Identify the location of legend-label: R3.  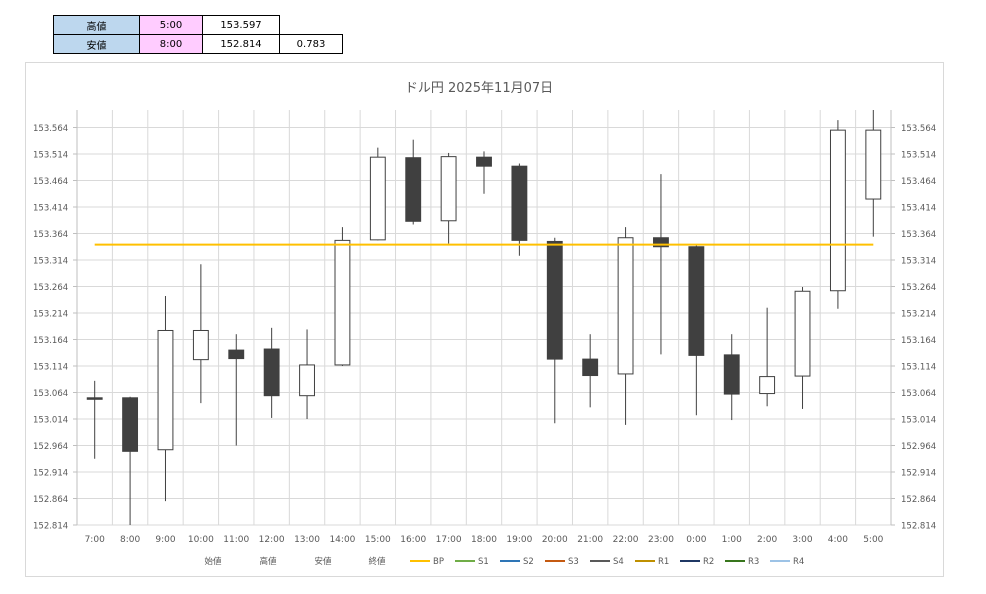
(753, 562).